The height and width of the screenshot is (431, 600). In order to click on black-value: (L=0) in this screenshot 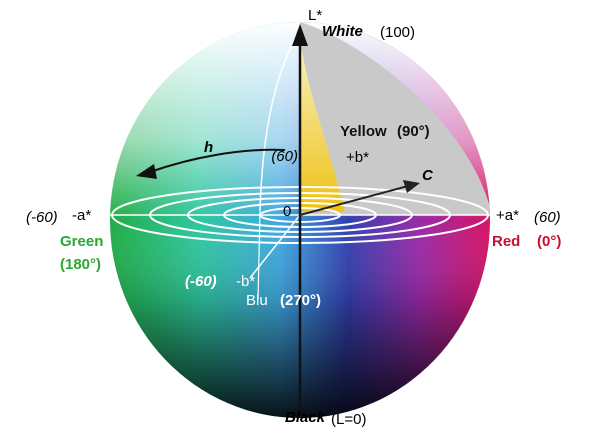, I will do `click(348, 419)`.